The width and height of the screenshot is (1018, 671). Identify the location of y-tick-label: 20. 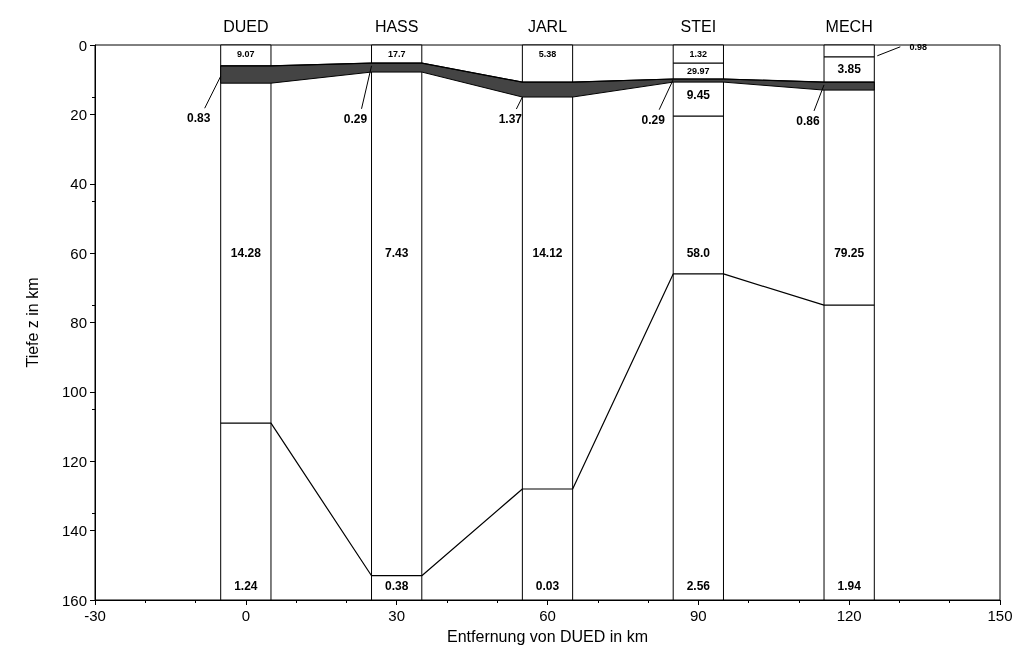
(78, 114).